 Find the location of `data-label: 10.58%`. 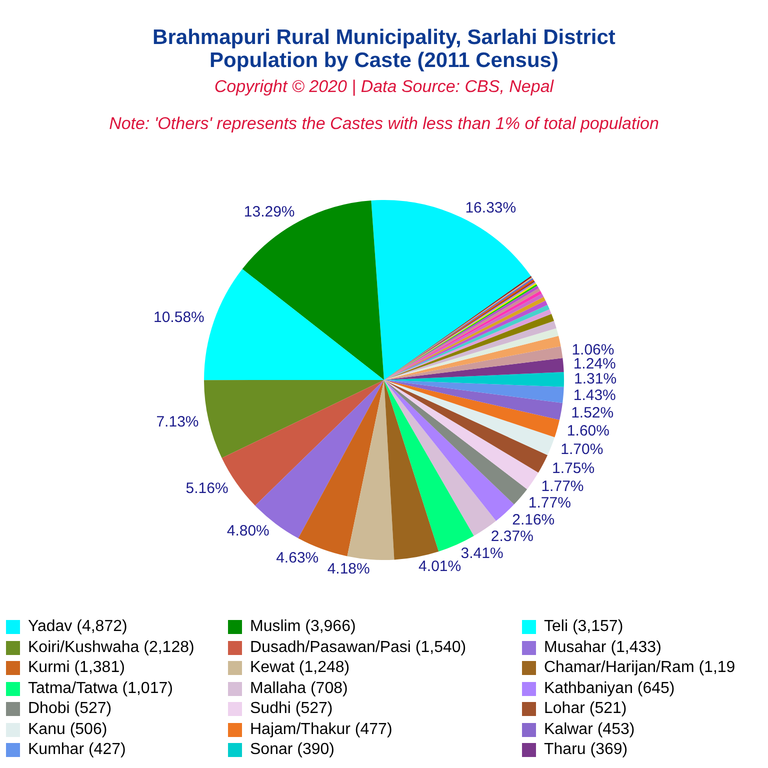

data-label: 10.58% is located at coordinates (179, 317).